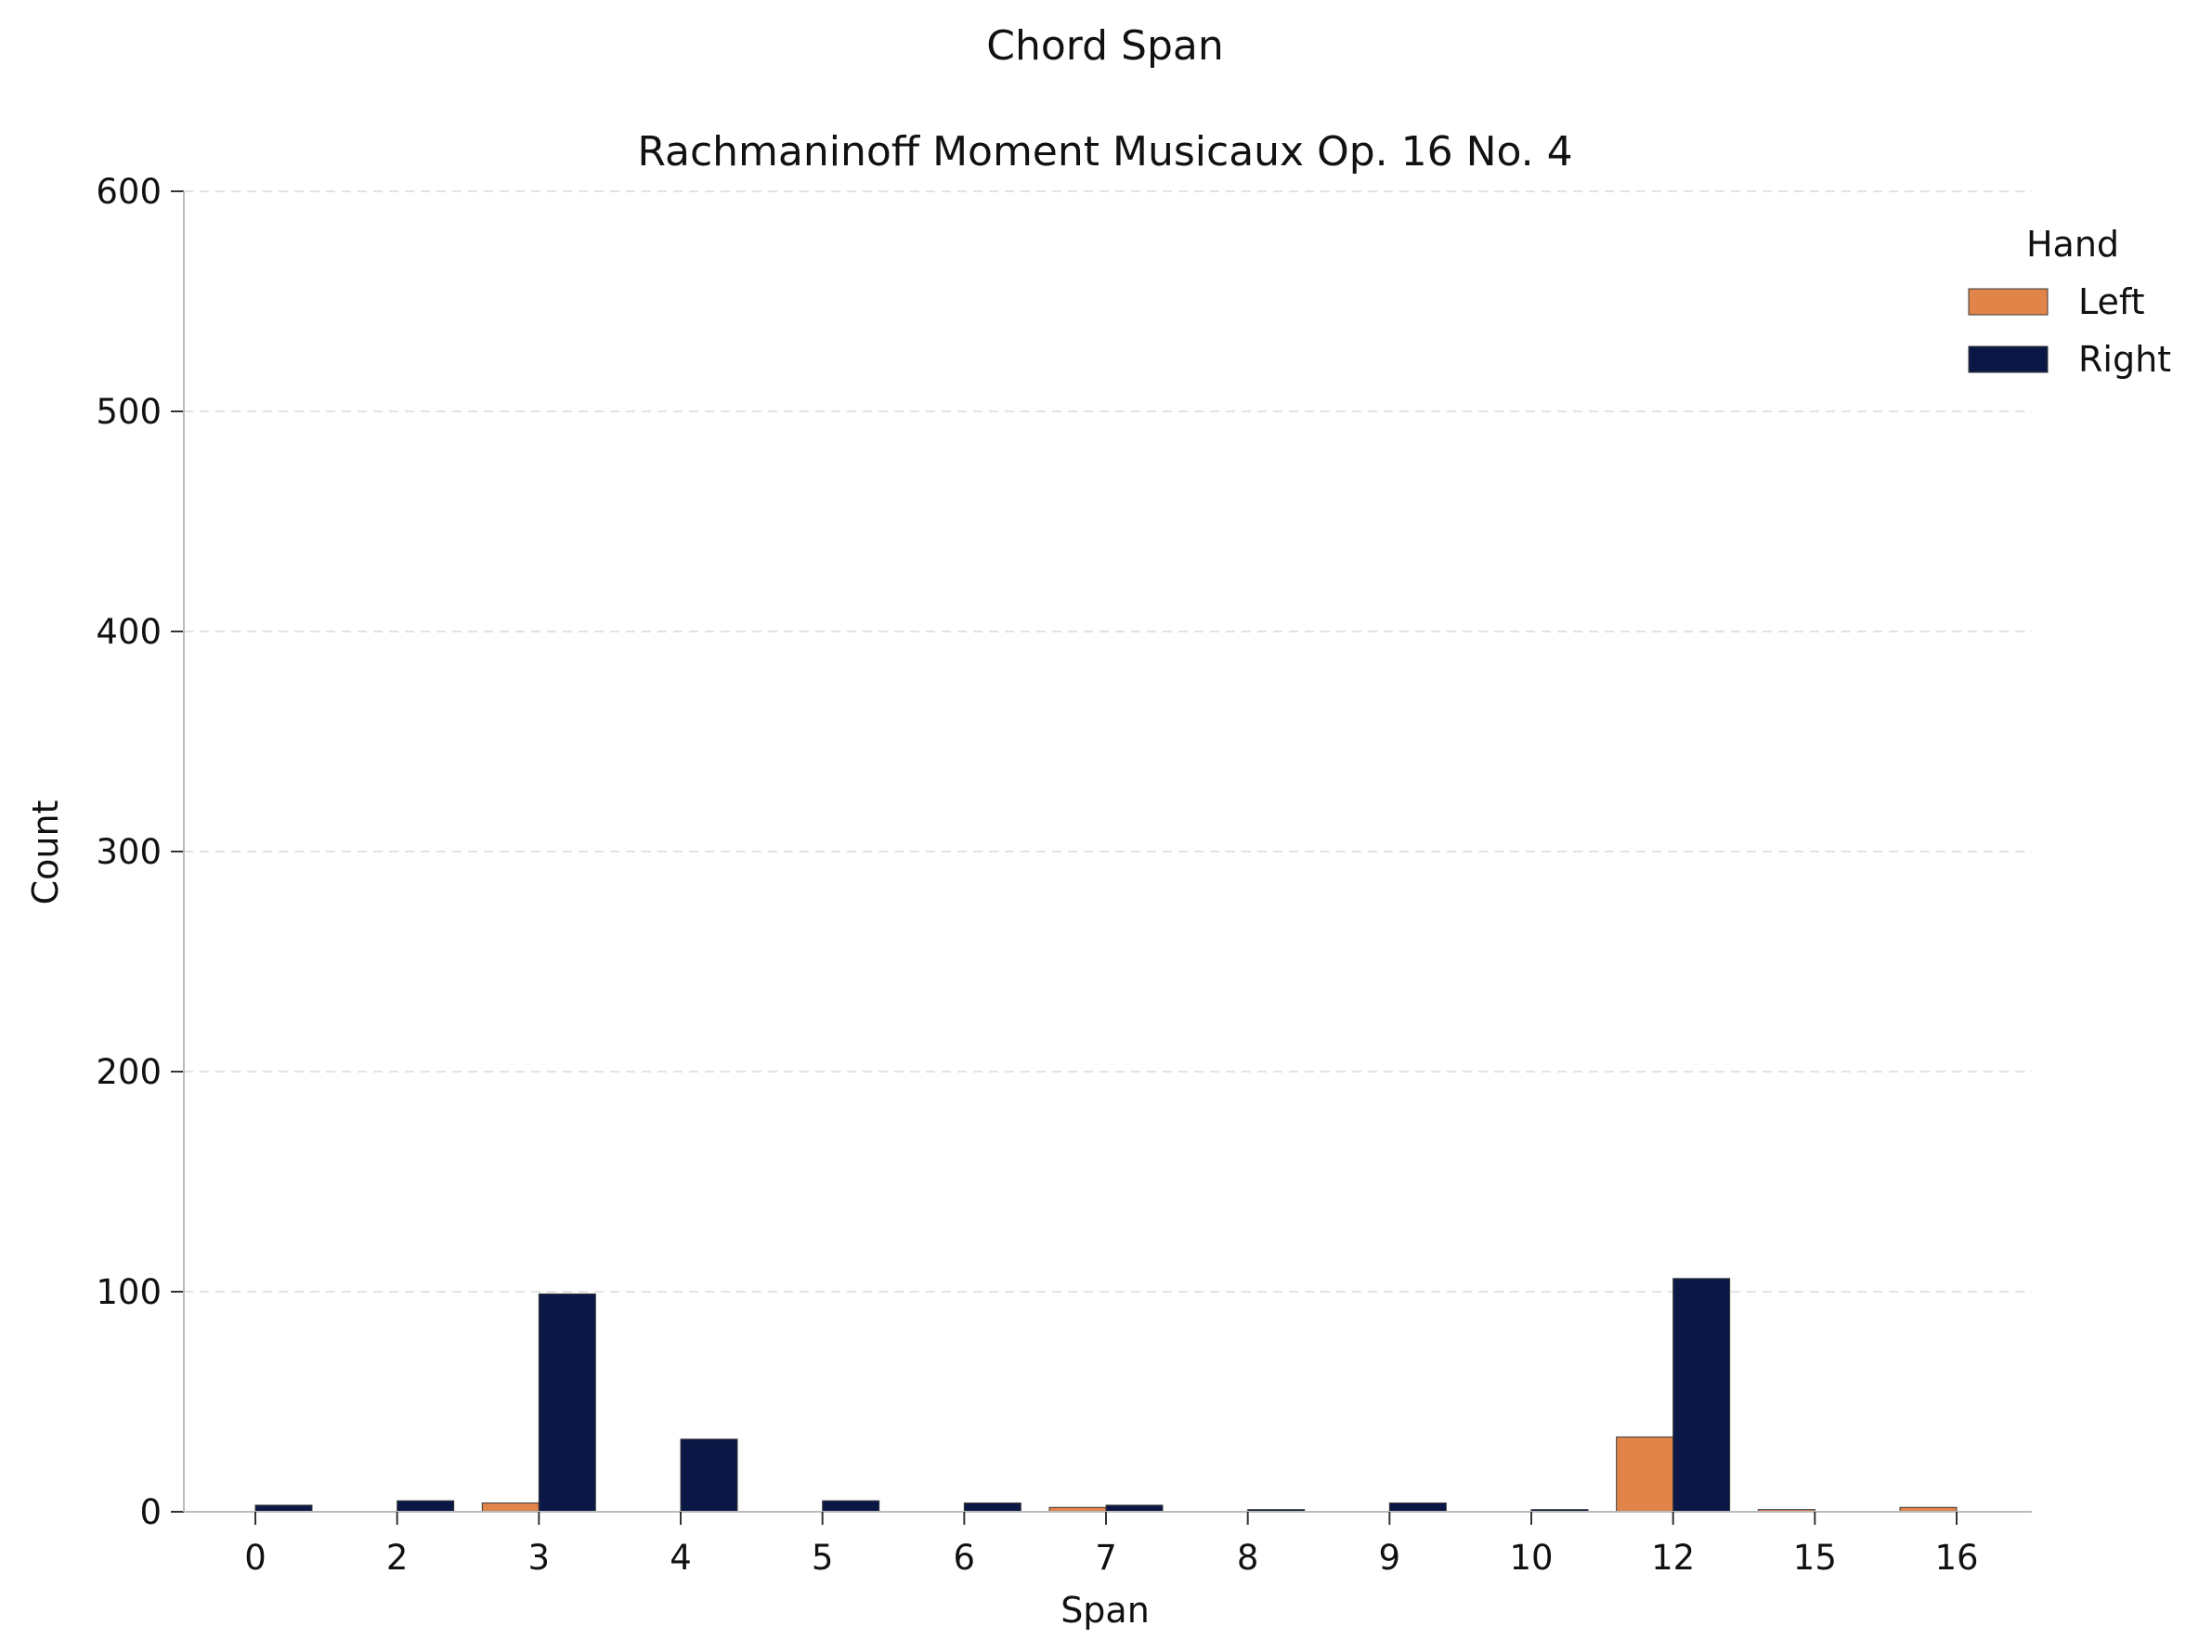  What do you see at coordinates (129, 632) in the screenshot?
I see `y-tick-label: 400` at bounding box center [129, 632].